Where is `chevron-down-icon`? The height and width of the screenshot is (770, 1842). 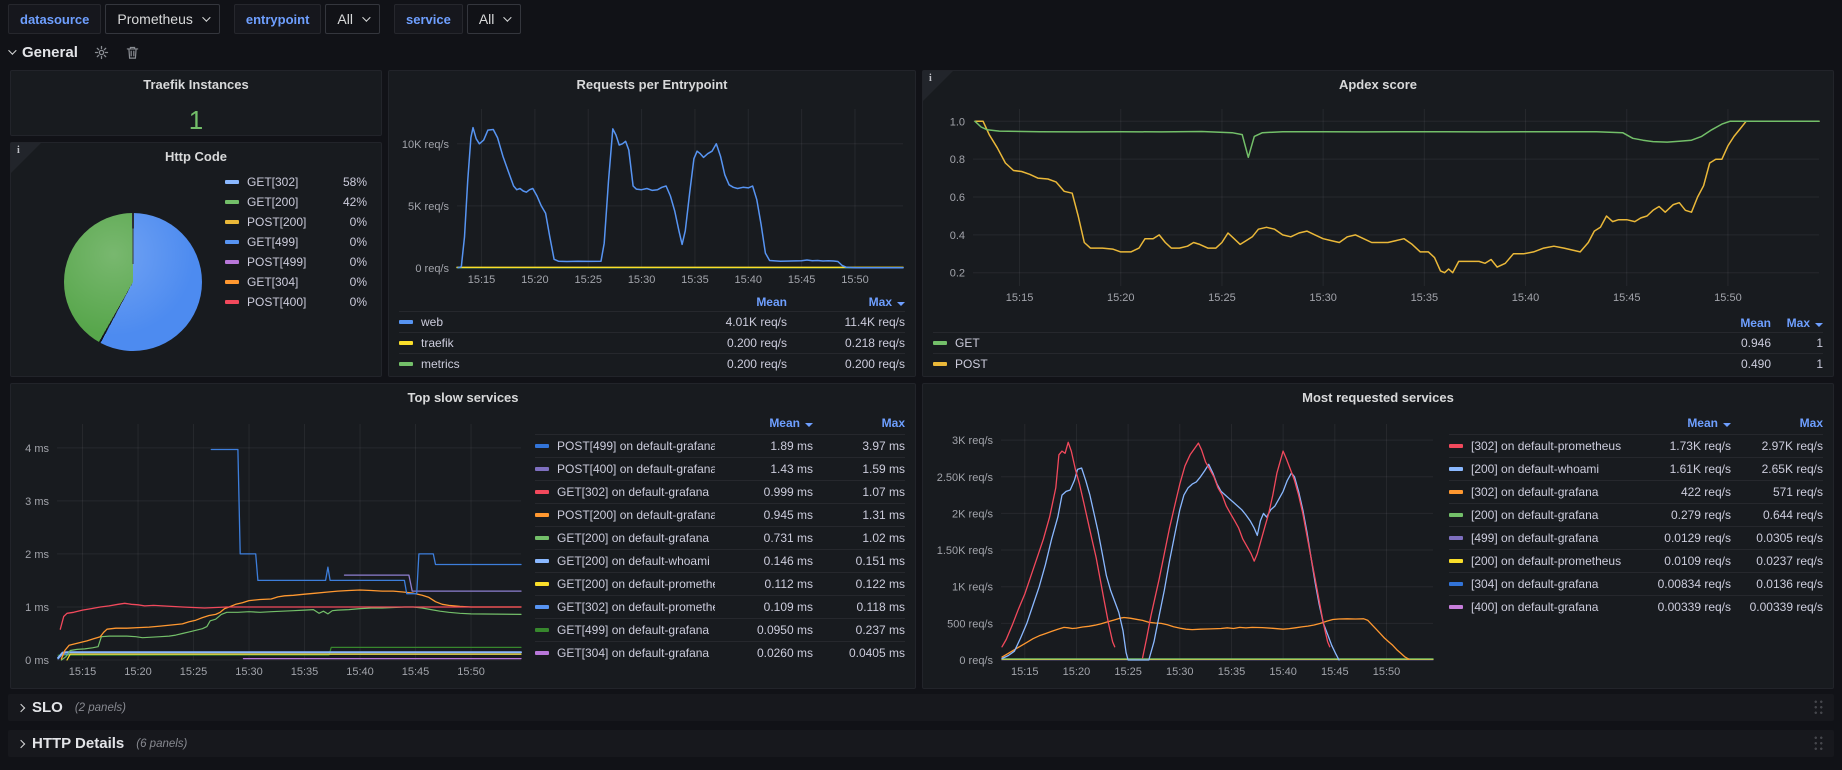
chevron-down-icon is located at coordinates (12, 50).